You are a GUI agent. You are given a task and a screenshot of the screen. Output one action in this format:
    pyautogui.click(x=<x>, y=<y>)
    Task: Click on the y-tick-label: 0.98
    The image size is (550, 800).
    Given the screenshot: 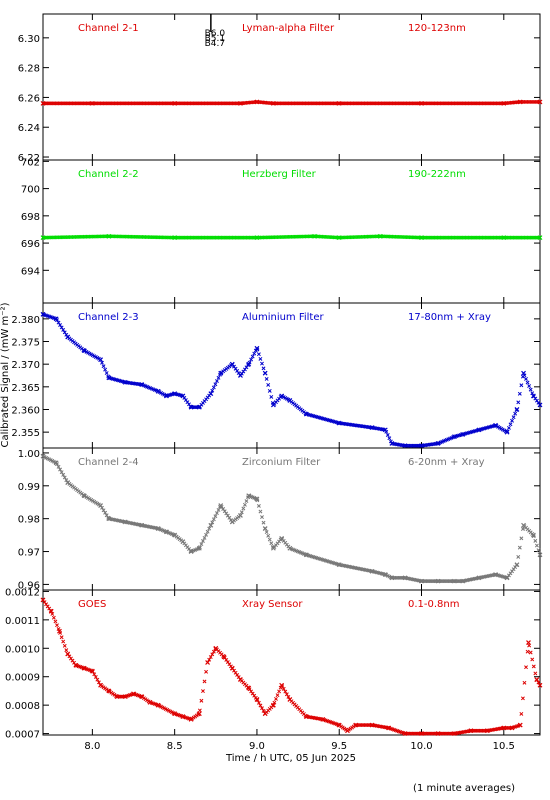 What is the action you would take?
    pyautogui.click(x=29, y=520)
    